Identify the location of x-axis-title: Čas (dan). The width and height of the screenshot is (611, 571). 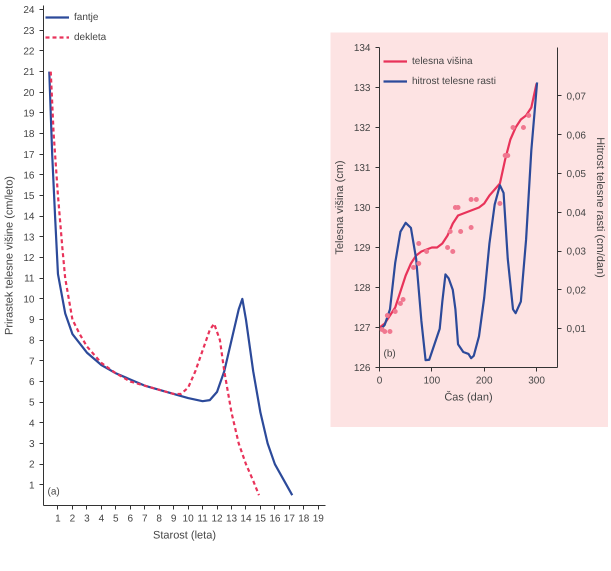
(468, 397).